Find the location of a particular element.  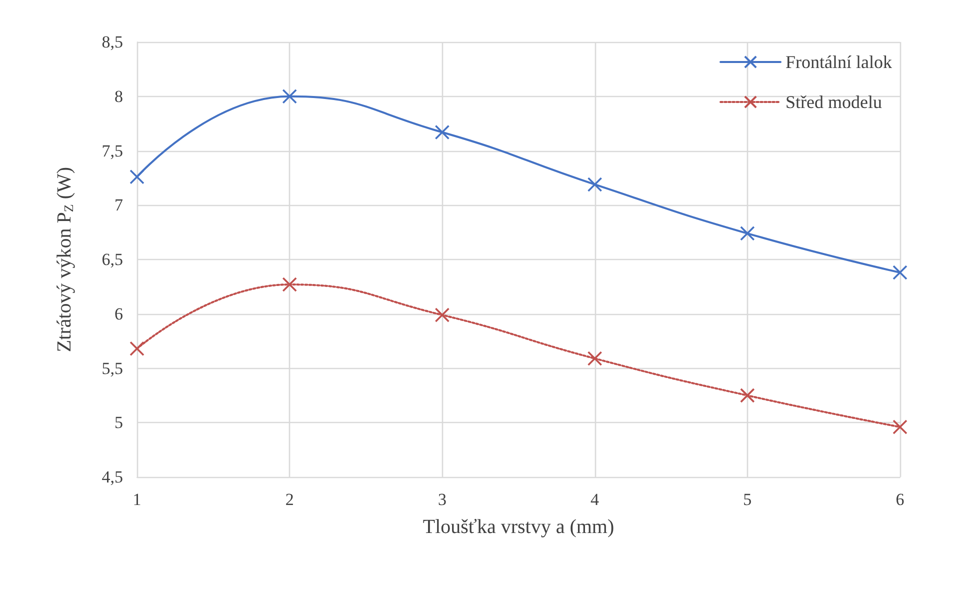

y-tick-label: 5,5 is located at coordinates (112, 368).